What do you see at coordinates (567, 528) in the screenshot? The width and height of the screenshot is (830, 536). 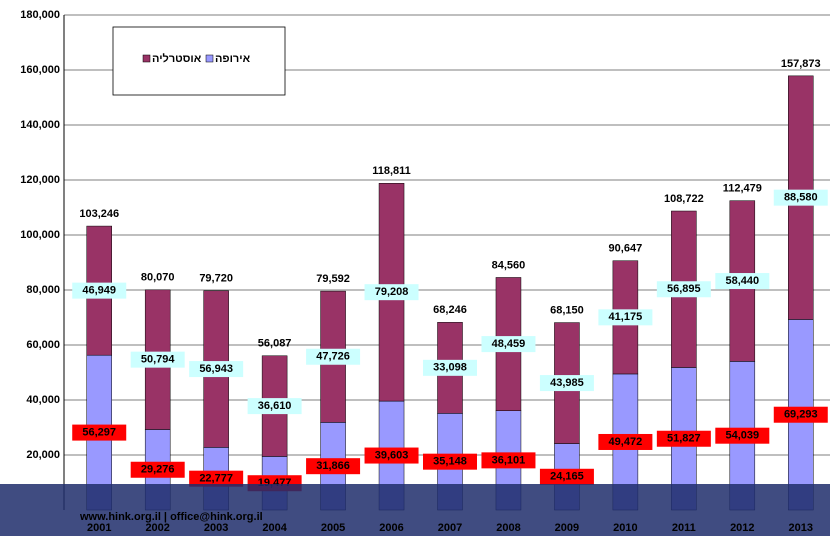 I see `x-tick-label: 2009` at bounding box center [567, 528].